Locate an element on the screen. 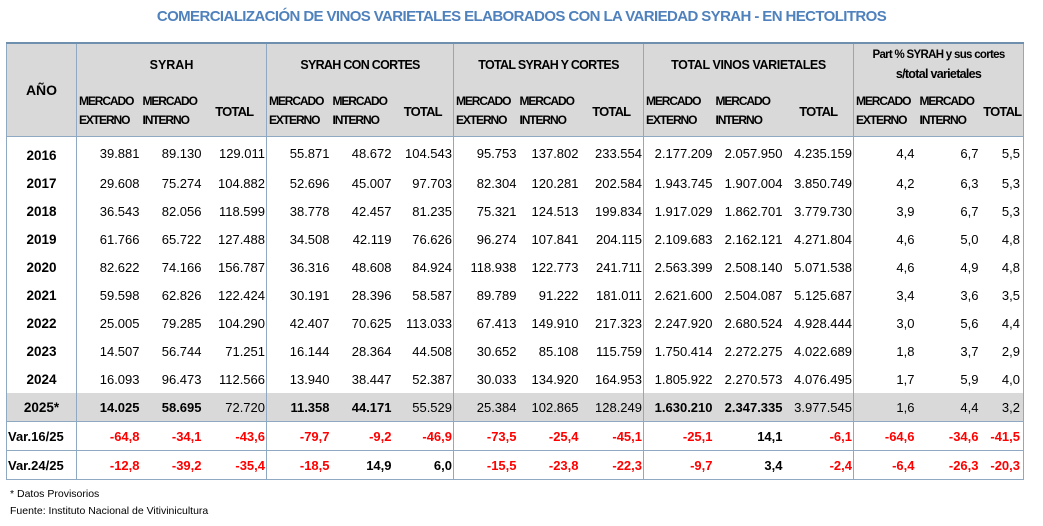 The width and height of the screenshot is (1043, 526). header-group-total-varietales: TOTAL VINOS VARIETALES is located at coordinates (748, 64).